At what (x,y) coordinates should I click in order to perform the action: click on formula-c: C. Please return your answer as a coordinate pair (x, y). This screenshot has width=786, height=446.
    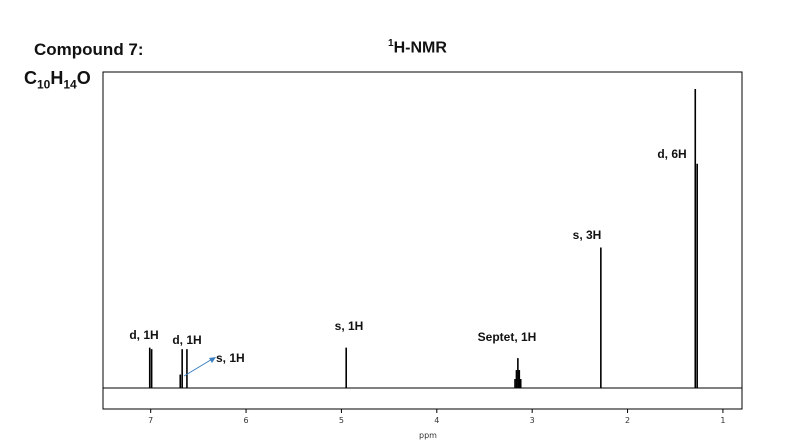
    Looking at the image, I should click on (30, 78).